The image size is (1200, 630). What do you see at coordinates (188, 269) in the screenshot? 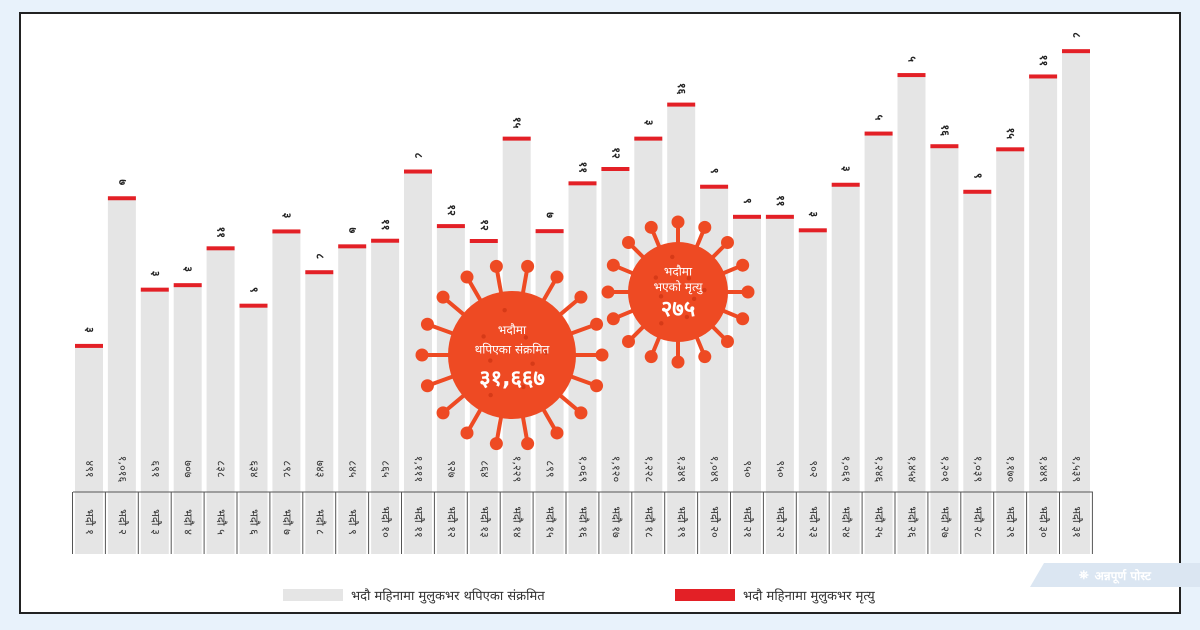
I see `death-label-4: ३` at bounding box center [188, 269].